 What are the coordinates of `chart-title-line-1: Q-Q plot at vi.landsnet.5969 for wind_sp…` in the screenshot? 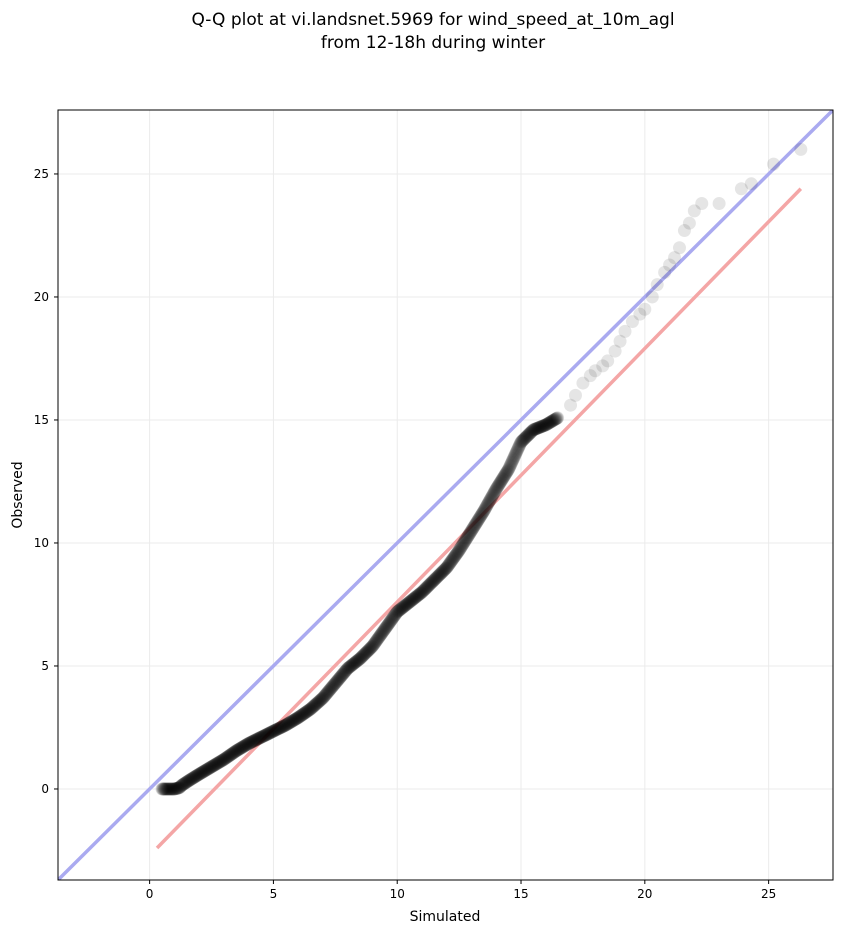 It's located at (432, 20).